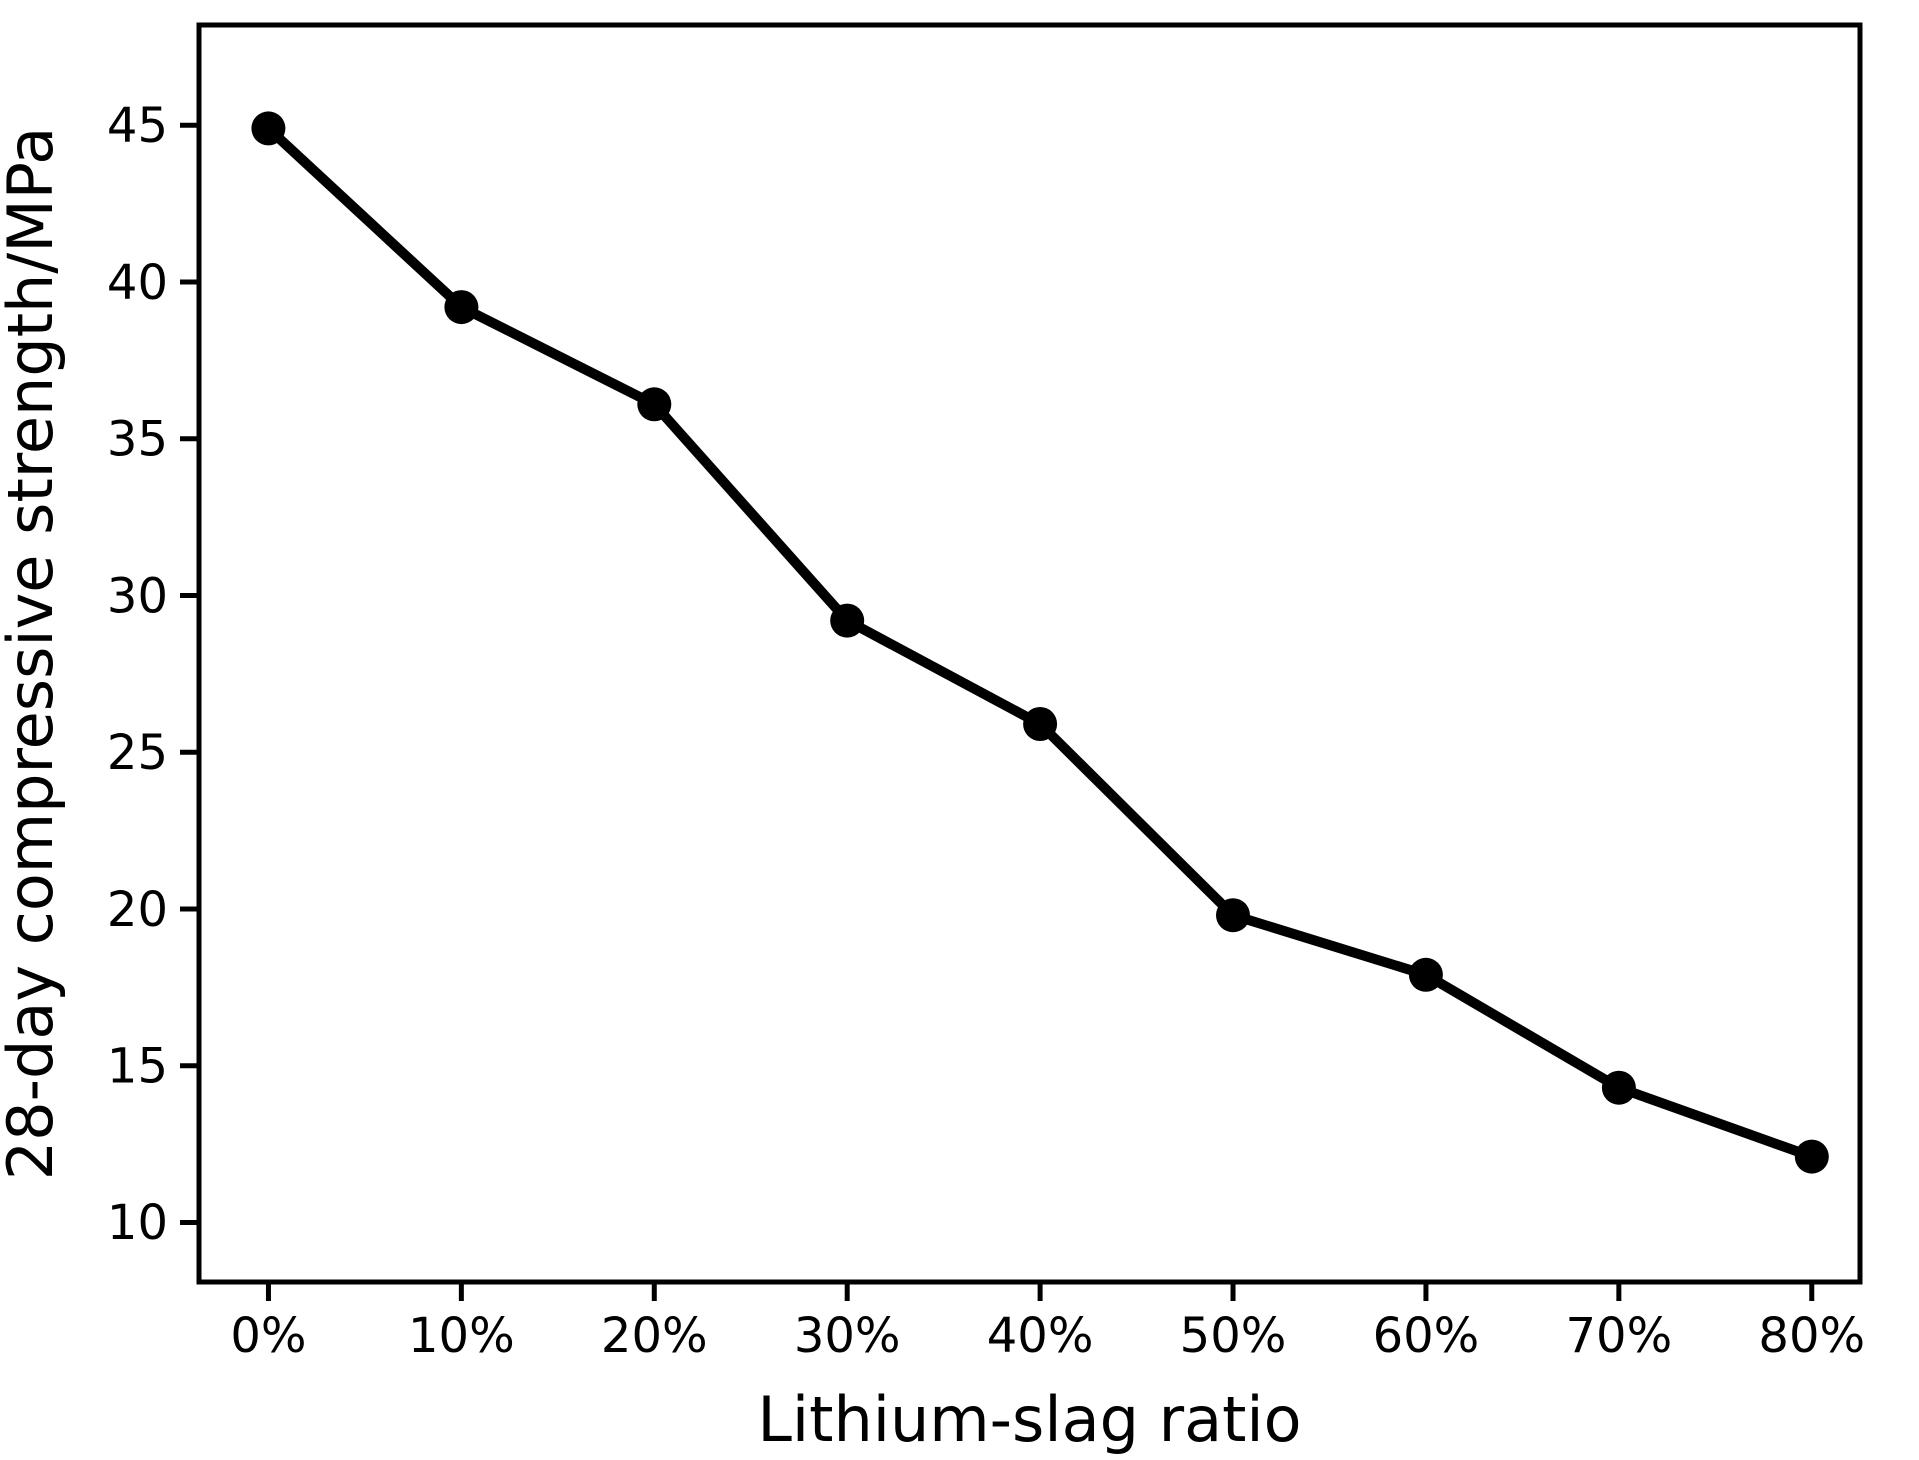 The image size is (1919, 1460). Describe the element at coordinates (268, 1336) in the screenshot. I see `x-tick-label: 0%` at that location.